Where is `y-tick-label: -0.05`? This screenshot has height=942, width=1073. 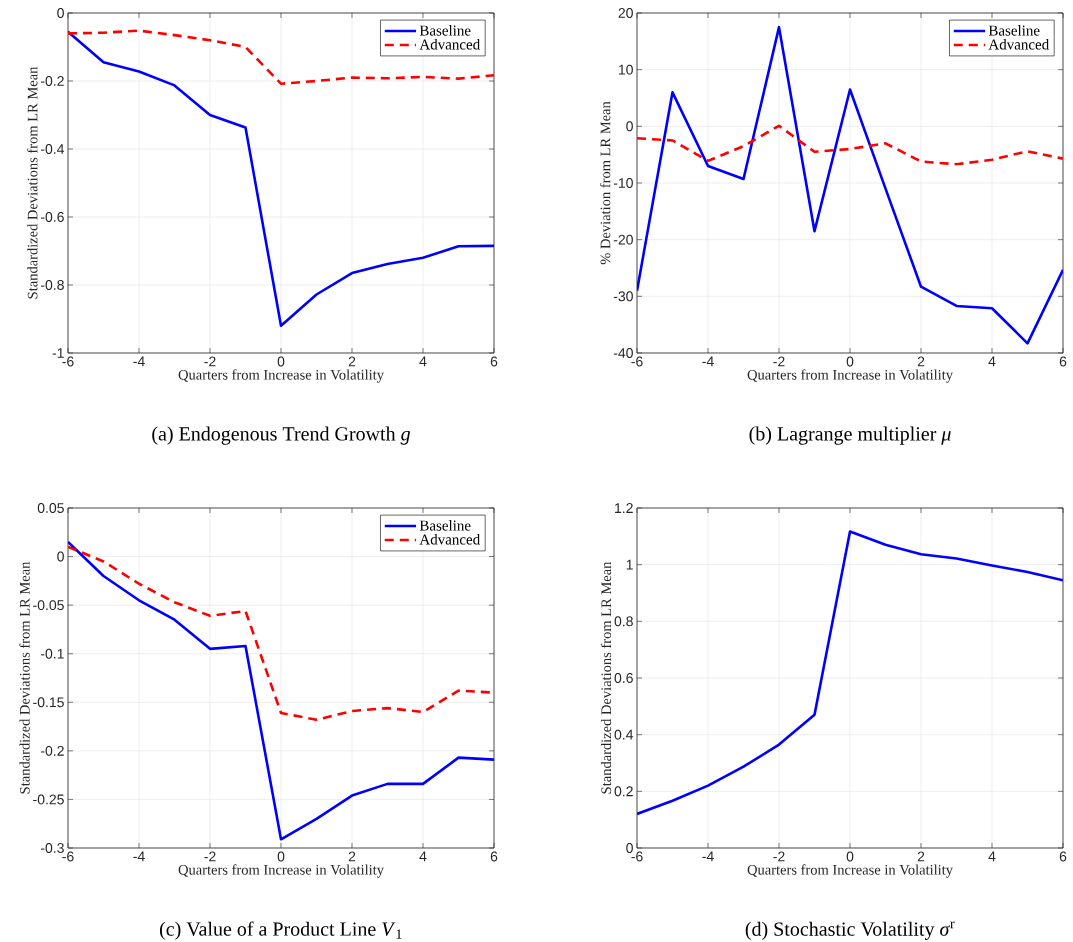
y-tick-label: -0.05 is located at coordinates (48, 605).